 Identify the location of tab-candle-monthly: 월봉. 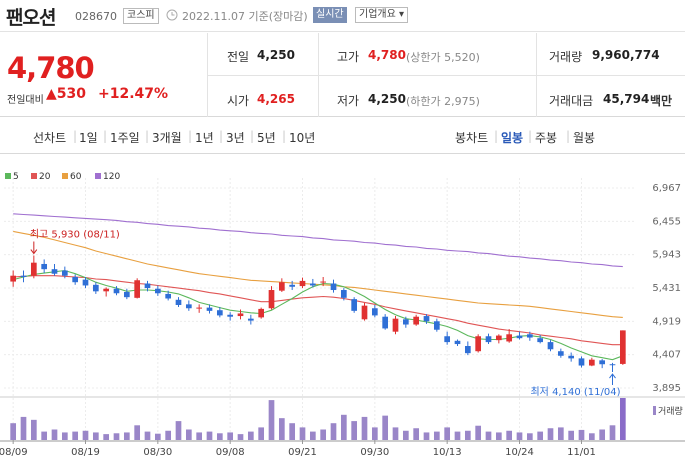
(584, 138).